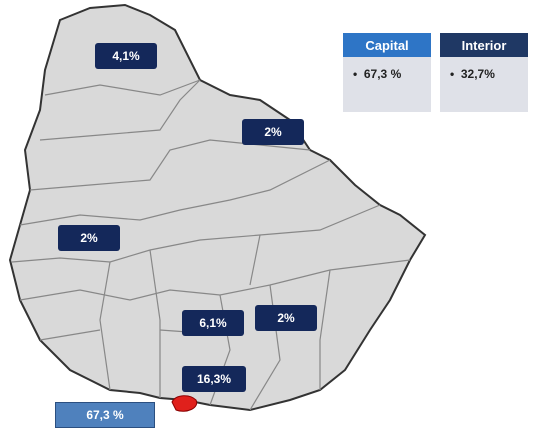 The image size is (535, 428). I want to click on legend-header: Capital, so click(387, 45).